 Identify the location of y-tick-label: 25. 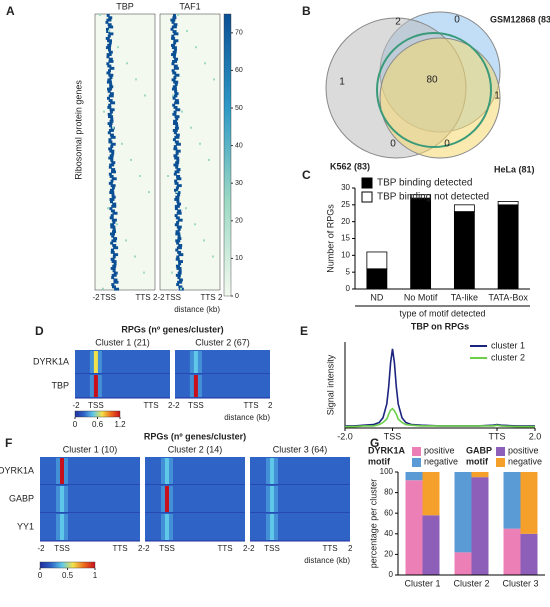
(345, 204).